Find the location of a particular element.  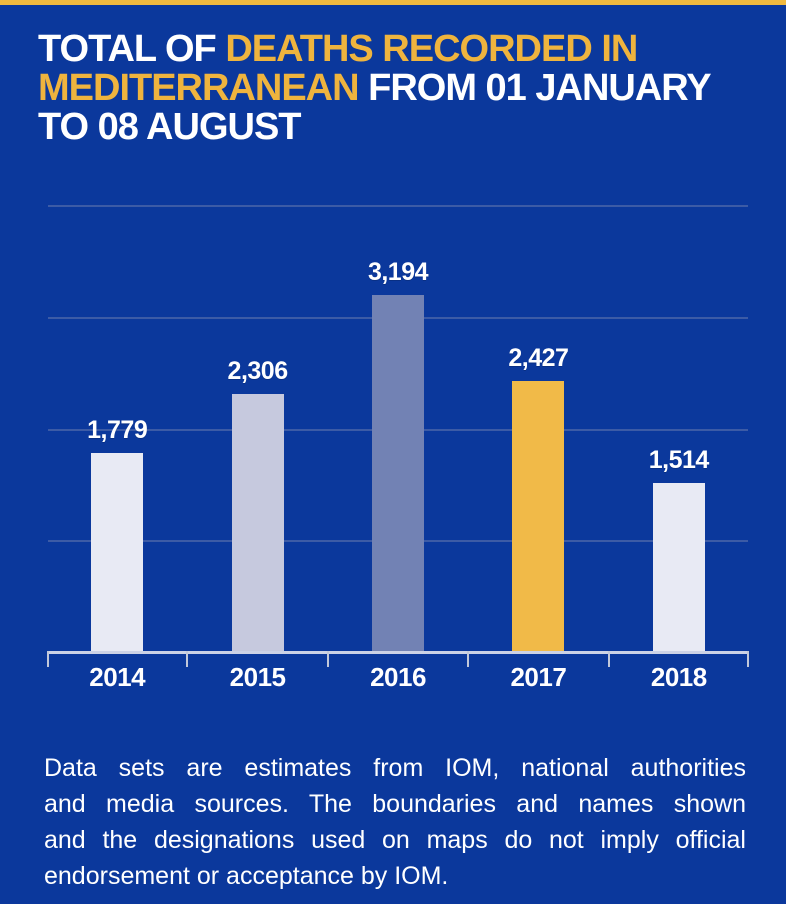

page-title-segment: DEATHS RECORDED IN is located at coordinates (431, 49).